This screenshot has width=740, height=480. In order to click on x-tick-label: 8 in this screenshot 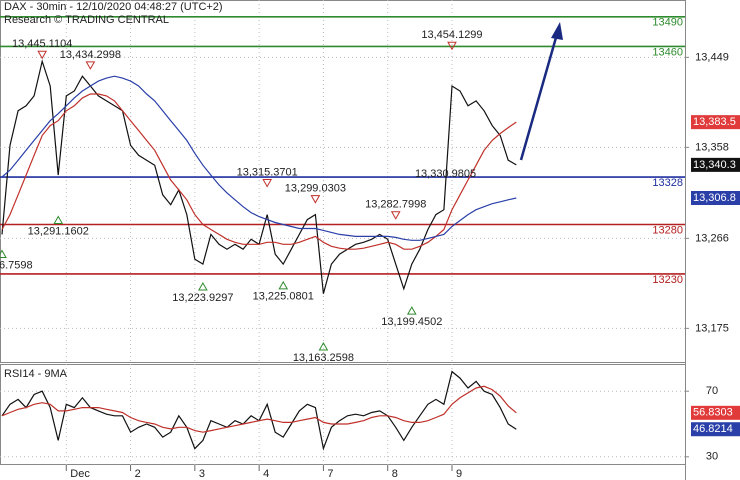, I will do `click(395, 474)`.